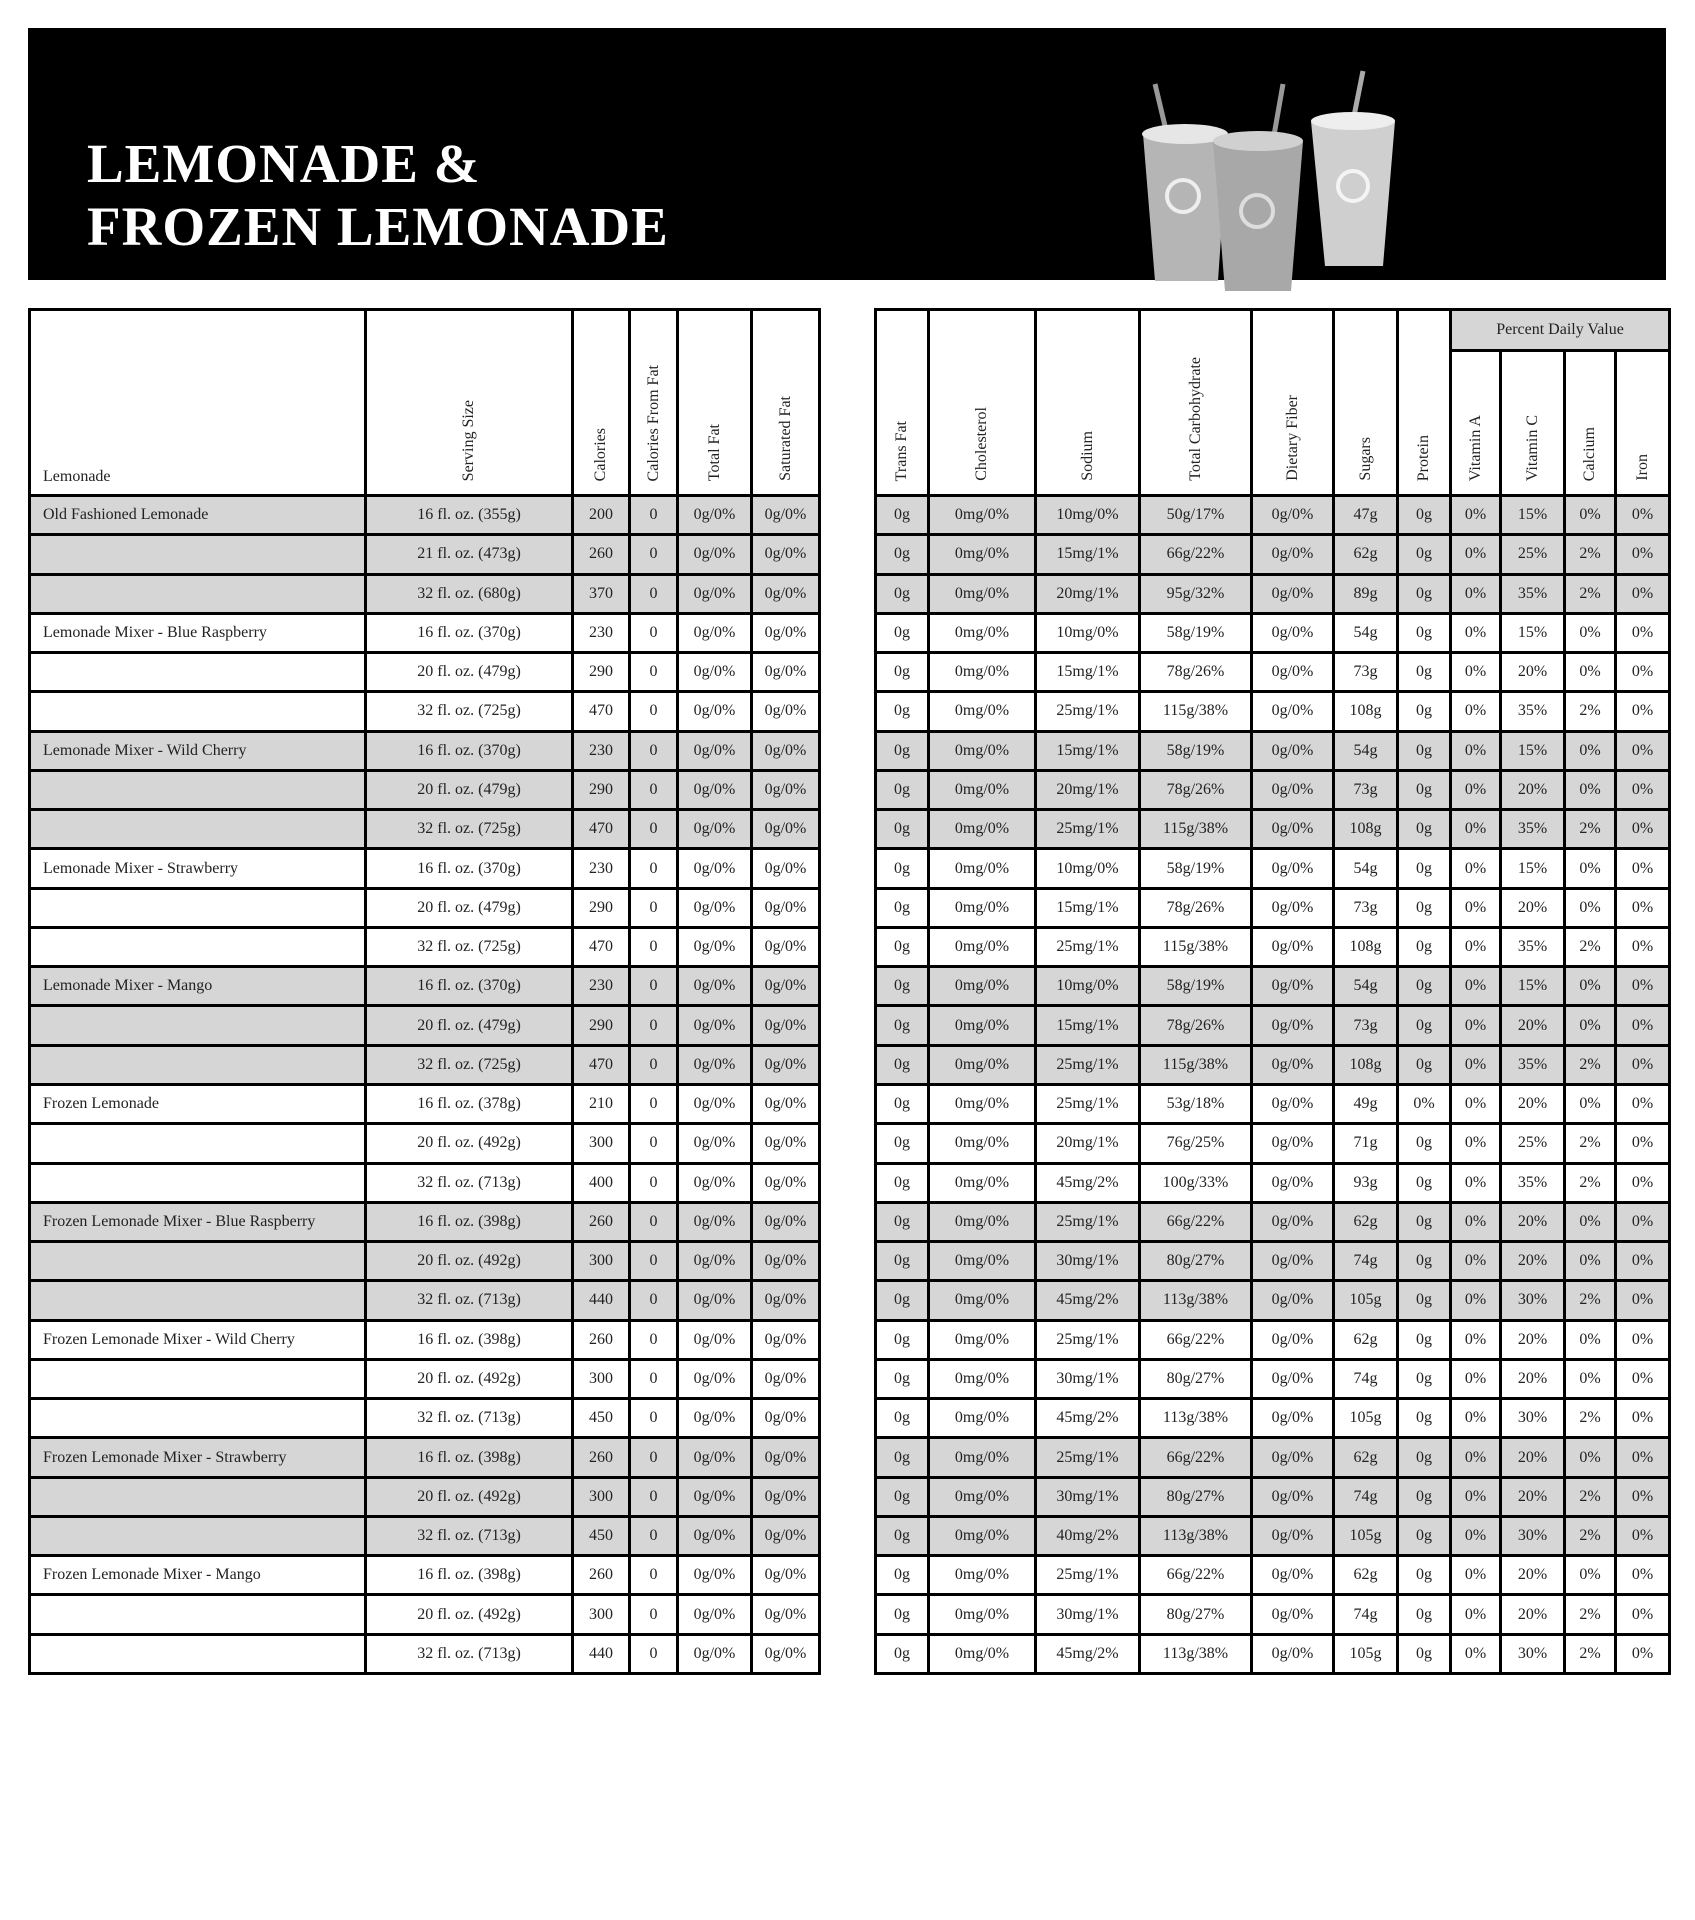 The image size is (1695, 1920). Describe the element at coordinates (197, 1222) in the screenshot. I see `cell-product-name: Frozen Lemonade Mixer - Blue Raspberry` at that location.